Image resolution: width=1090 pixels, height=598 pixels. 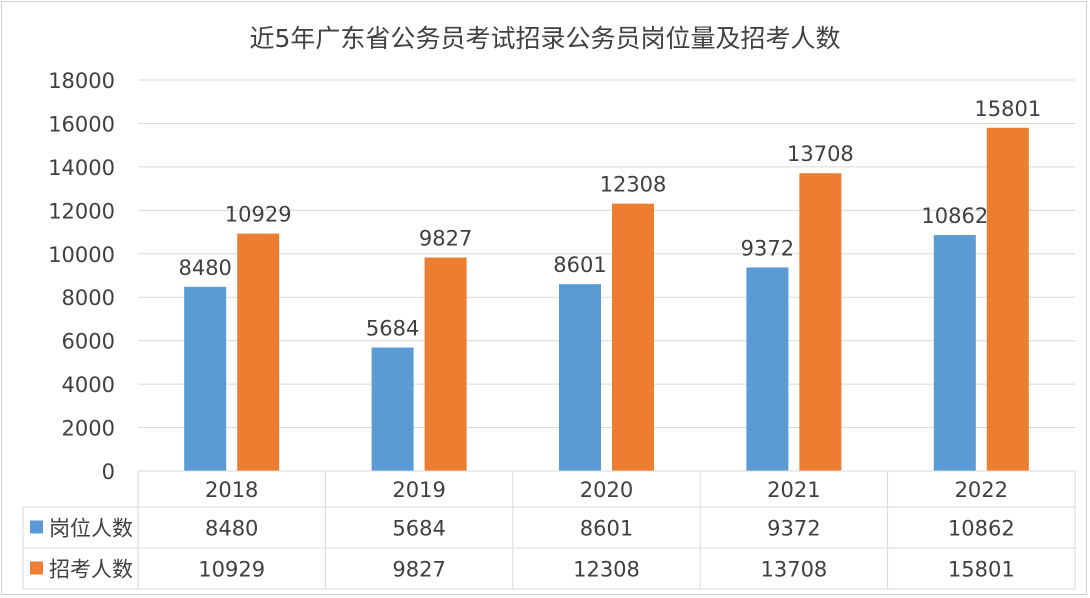 What do you see at coordinates (88, 342) in the screenshot?
I see `y-tick-label: 6000` at bounding box center [88, 342].